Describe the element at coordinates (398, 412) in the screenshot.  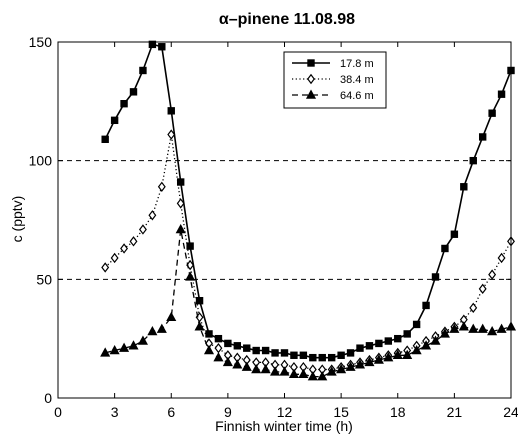
I see `x-tick-label: 18` at that location.